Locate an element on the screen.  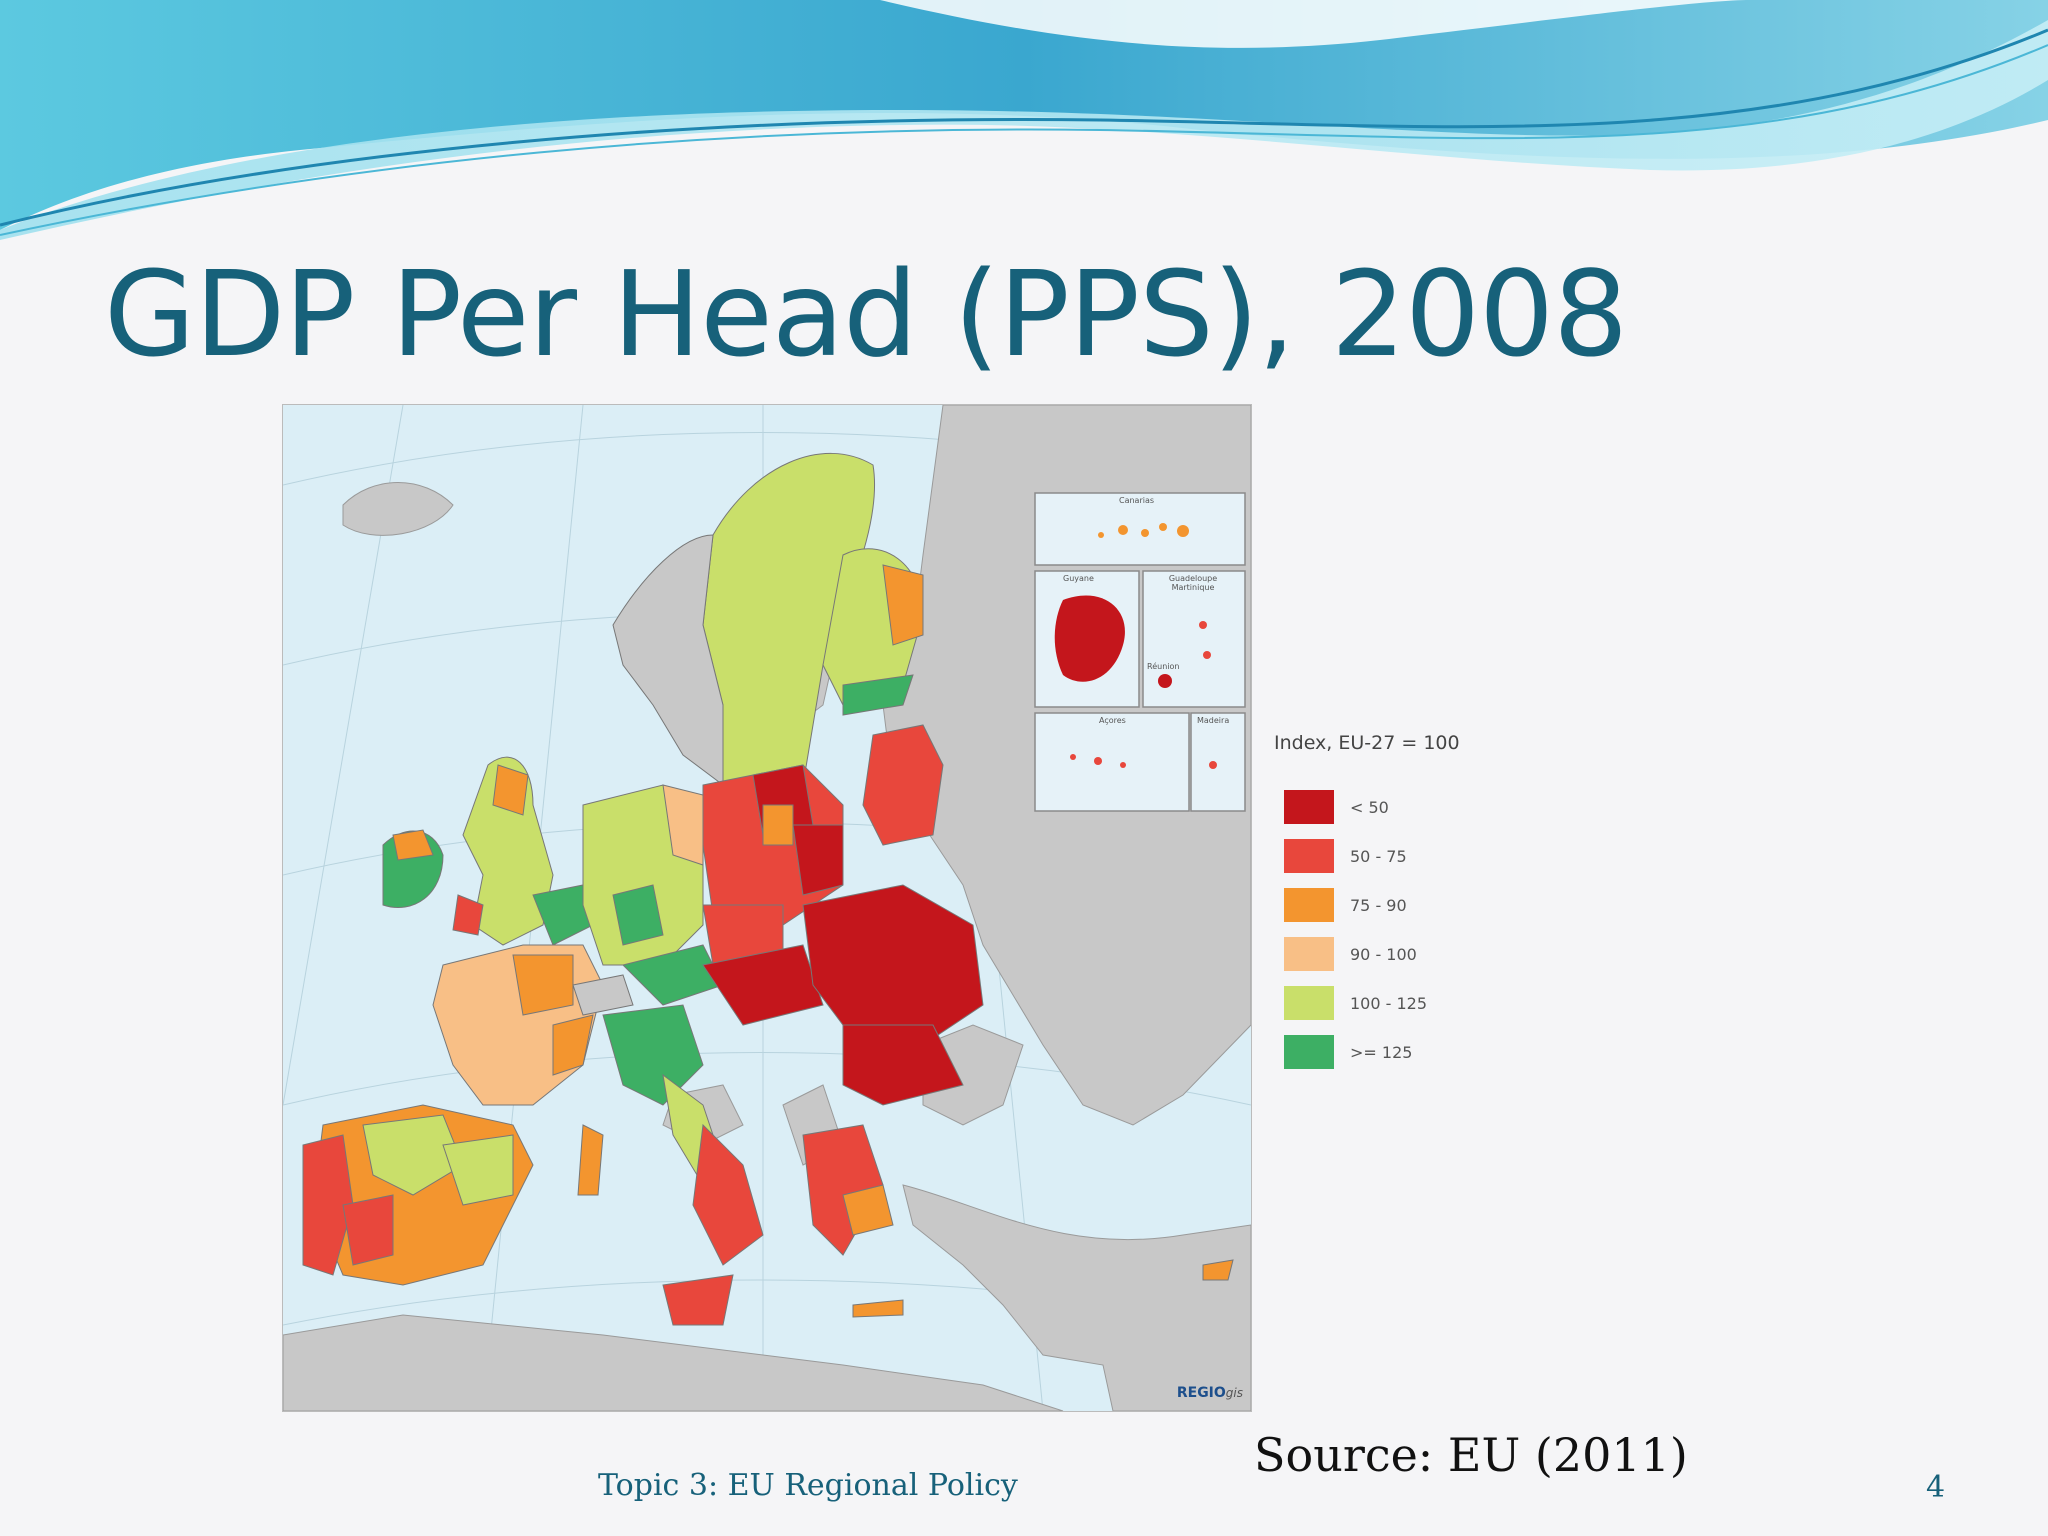
slide-title: GDP Per Head (PPS), 2008 is located at coordinates (866, 314).